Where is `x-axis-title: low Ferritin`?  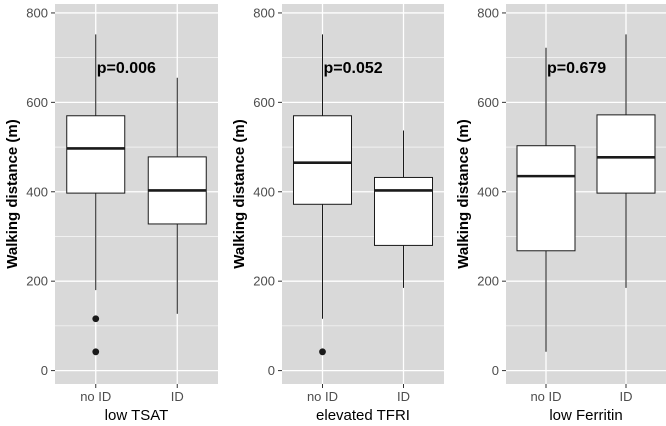 x-axis-title: low Ferritin is located at coordinates (585, 415).